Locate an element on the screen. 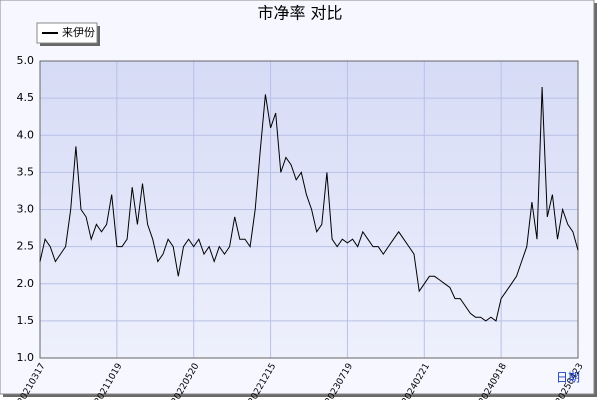 The image size is (600, 404). legend-box is located at coordinates (67, 33).